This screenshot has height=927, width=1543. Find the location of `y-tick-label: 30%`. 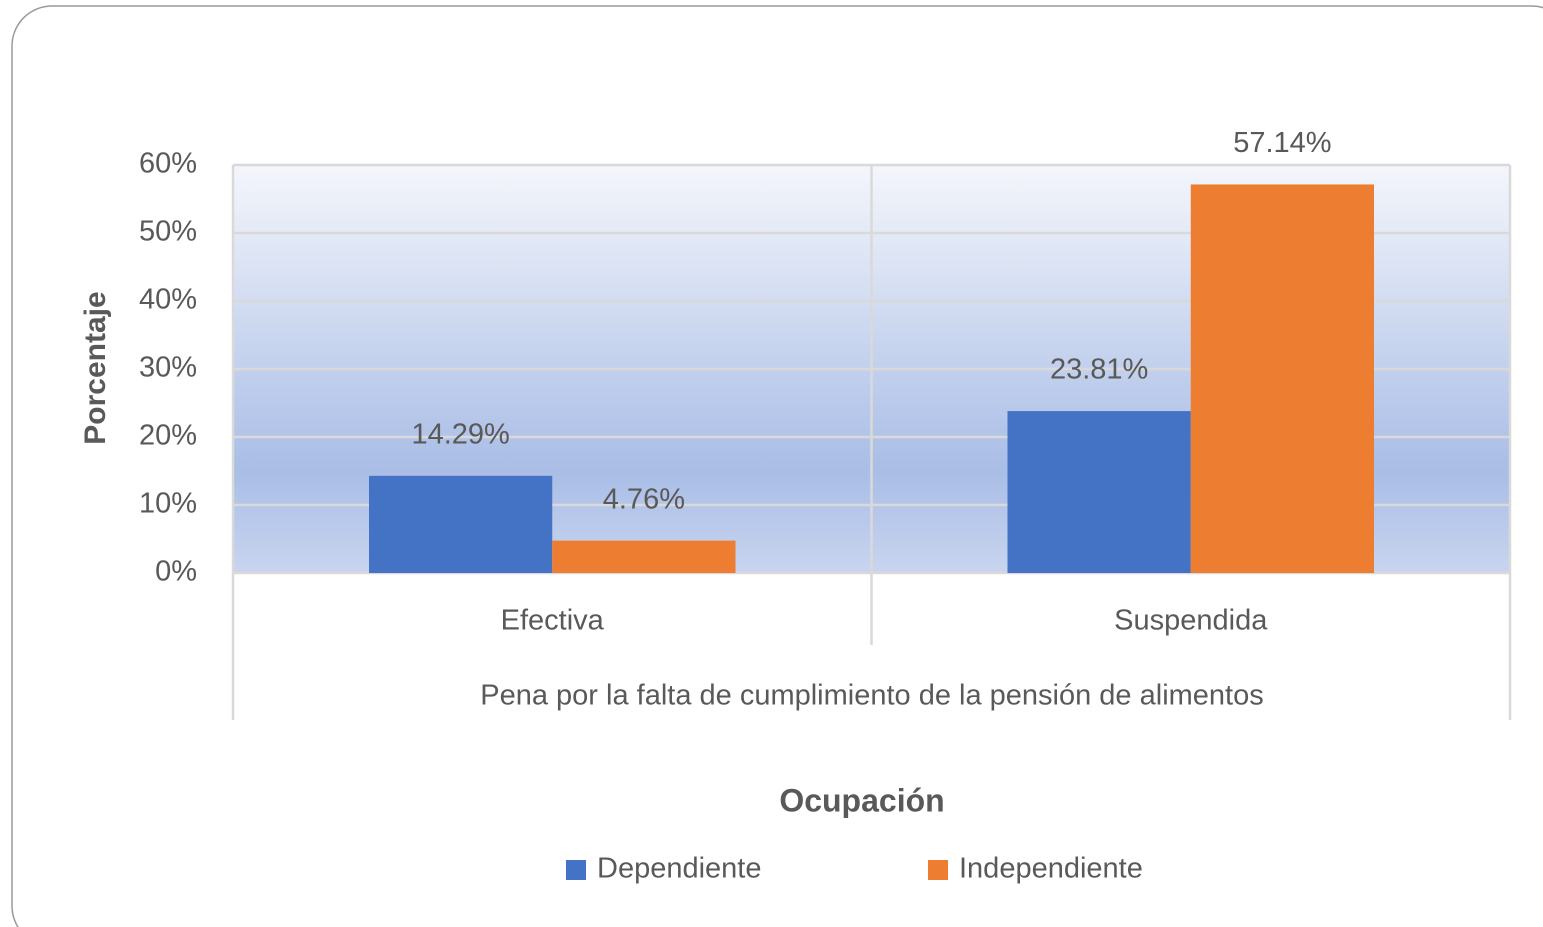

y-tick-label: 30% is located at coordinates (168, 368).